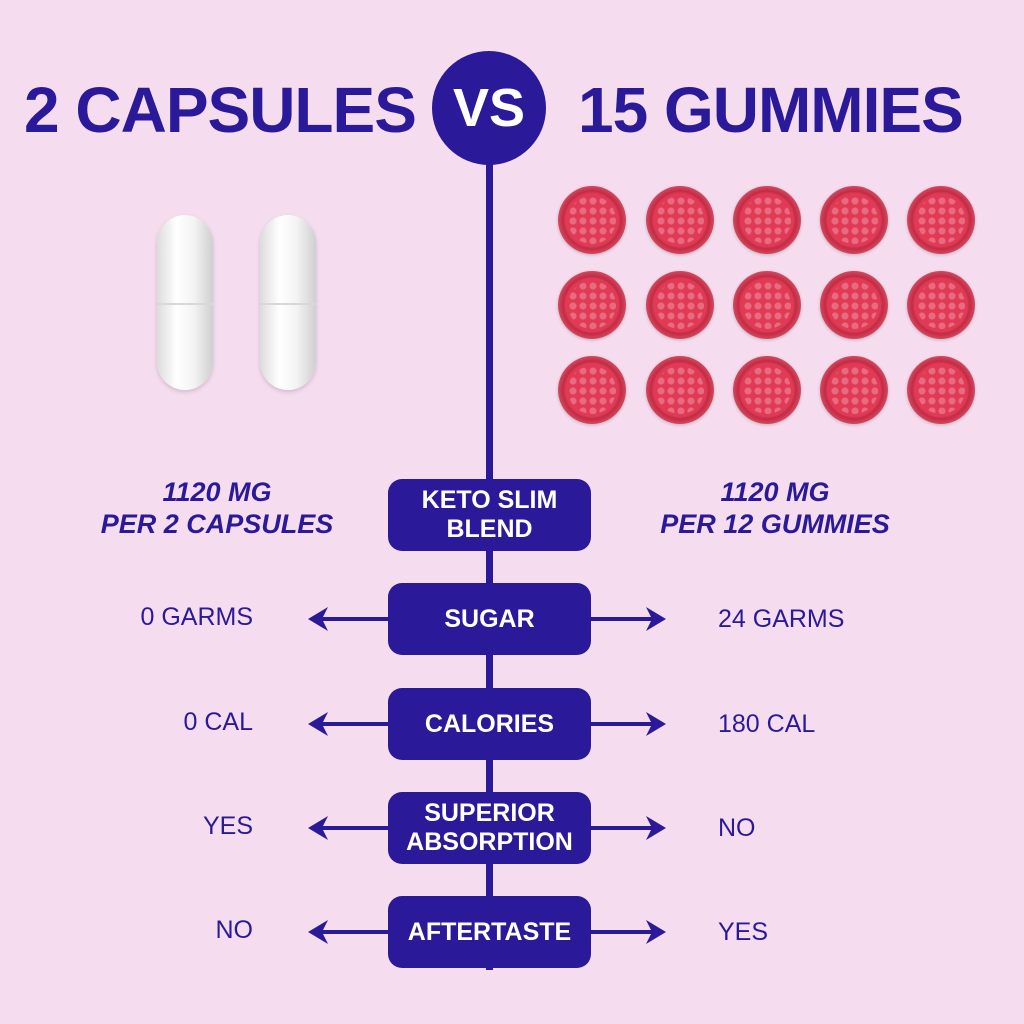 The height and width of the screenshot is (1024, 1024). Describe the element at coordinates (775, 508) in the screenshot. I see `right-heading: 1120 MG PER 12 GUMMIES` at that location.